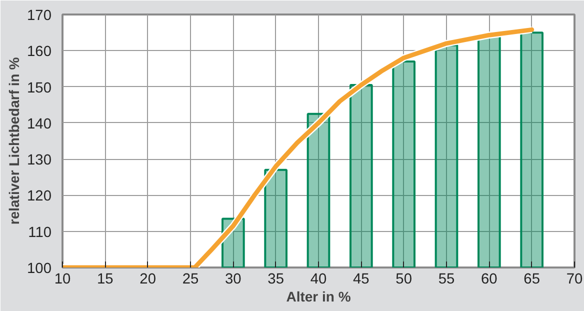 Image resolution: width=584 pixels, height=311 pixels. I want to click on x-tick-label: 25, so click(190, 280).